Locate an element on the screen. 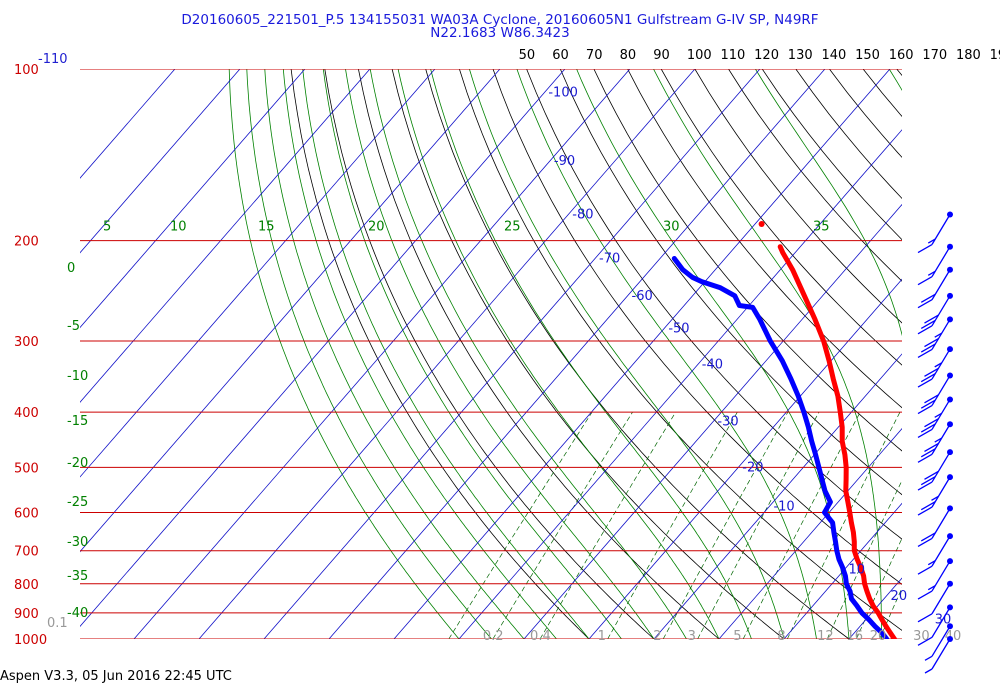 This screenshot has width=1000, height=700. moist-label-left: -35 is located at coordinates (77, 576).